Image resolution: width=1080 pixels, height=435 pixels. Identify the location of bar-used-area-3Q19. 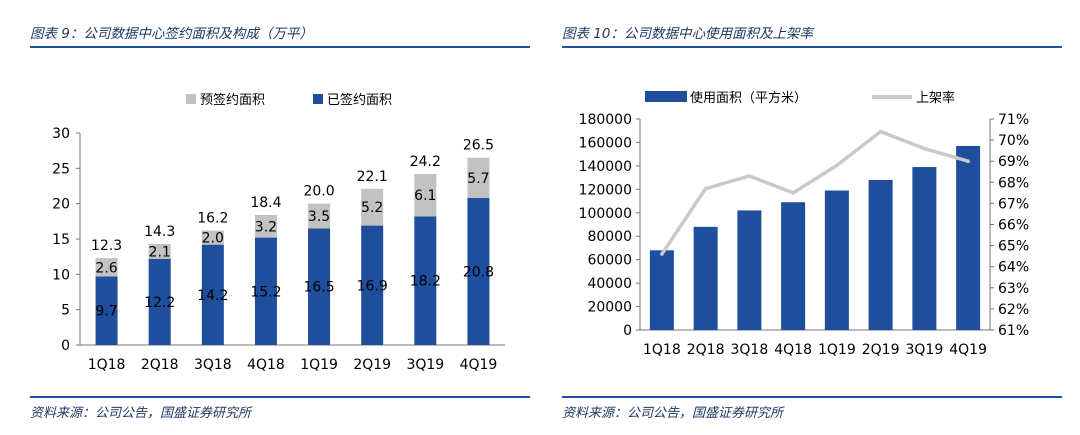
(924, 248).